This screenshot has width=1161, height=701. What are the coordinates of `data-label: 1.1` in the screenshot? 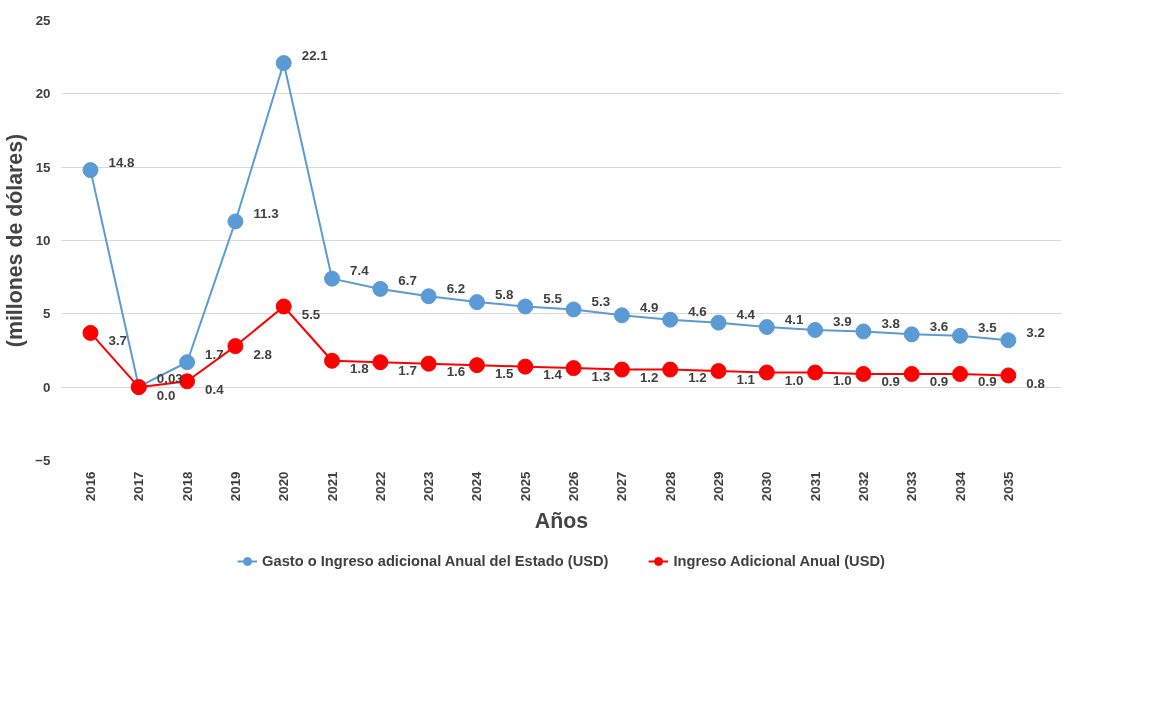 It's located at (746, 379).